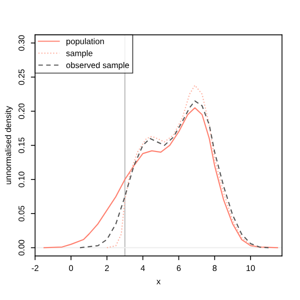 The image size is (300, 300). What do you see at coordinates (158, 282) in the screenshot?
I see `x-axis-title: x` at bounding box center [158, 282].